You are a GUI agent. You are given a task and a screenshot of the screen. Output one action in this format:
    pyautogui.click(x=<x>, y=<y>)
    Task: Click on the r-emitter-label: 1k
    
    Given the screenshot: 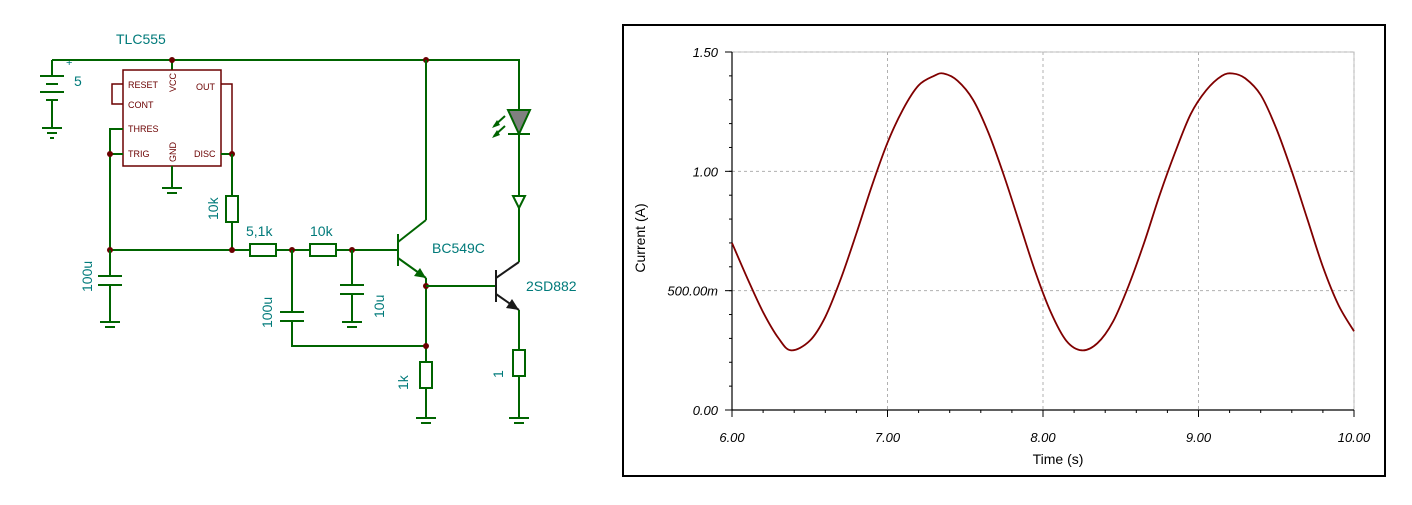 What is the action you would take?
    pyautogui.click(x=403, y=382)
    